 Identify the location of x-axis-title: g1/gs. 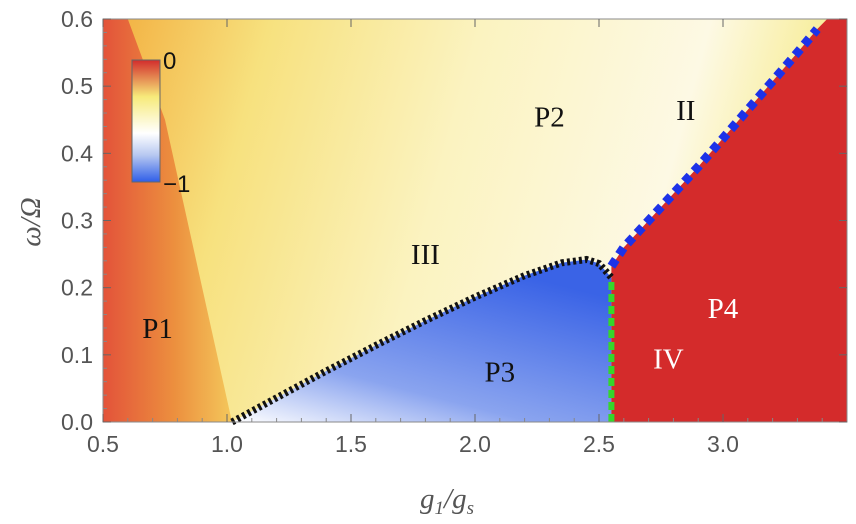
(447, 501).